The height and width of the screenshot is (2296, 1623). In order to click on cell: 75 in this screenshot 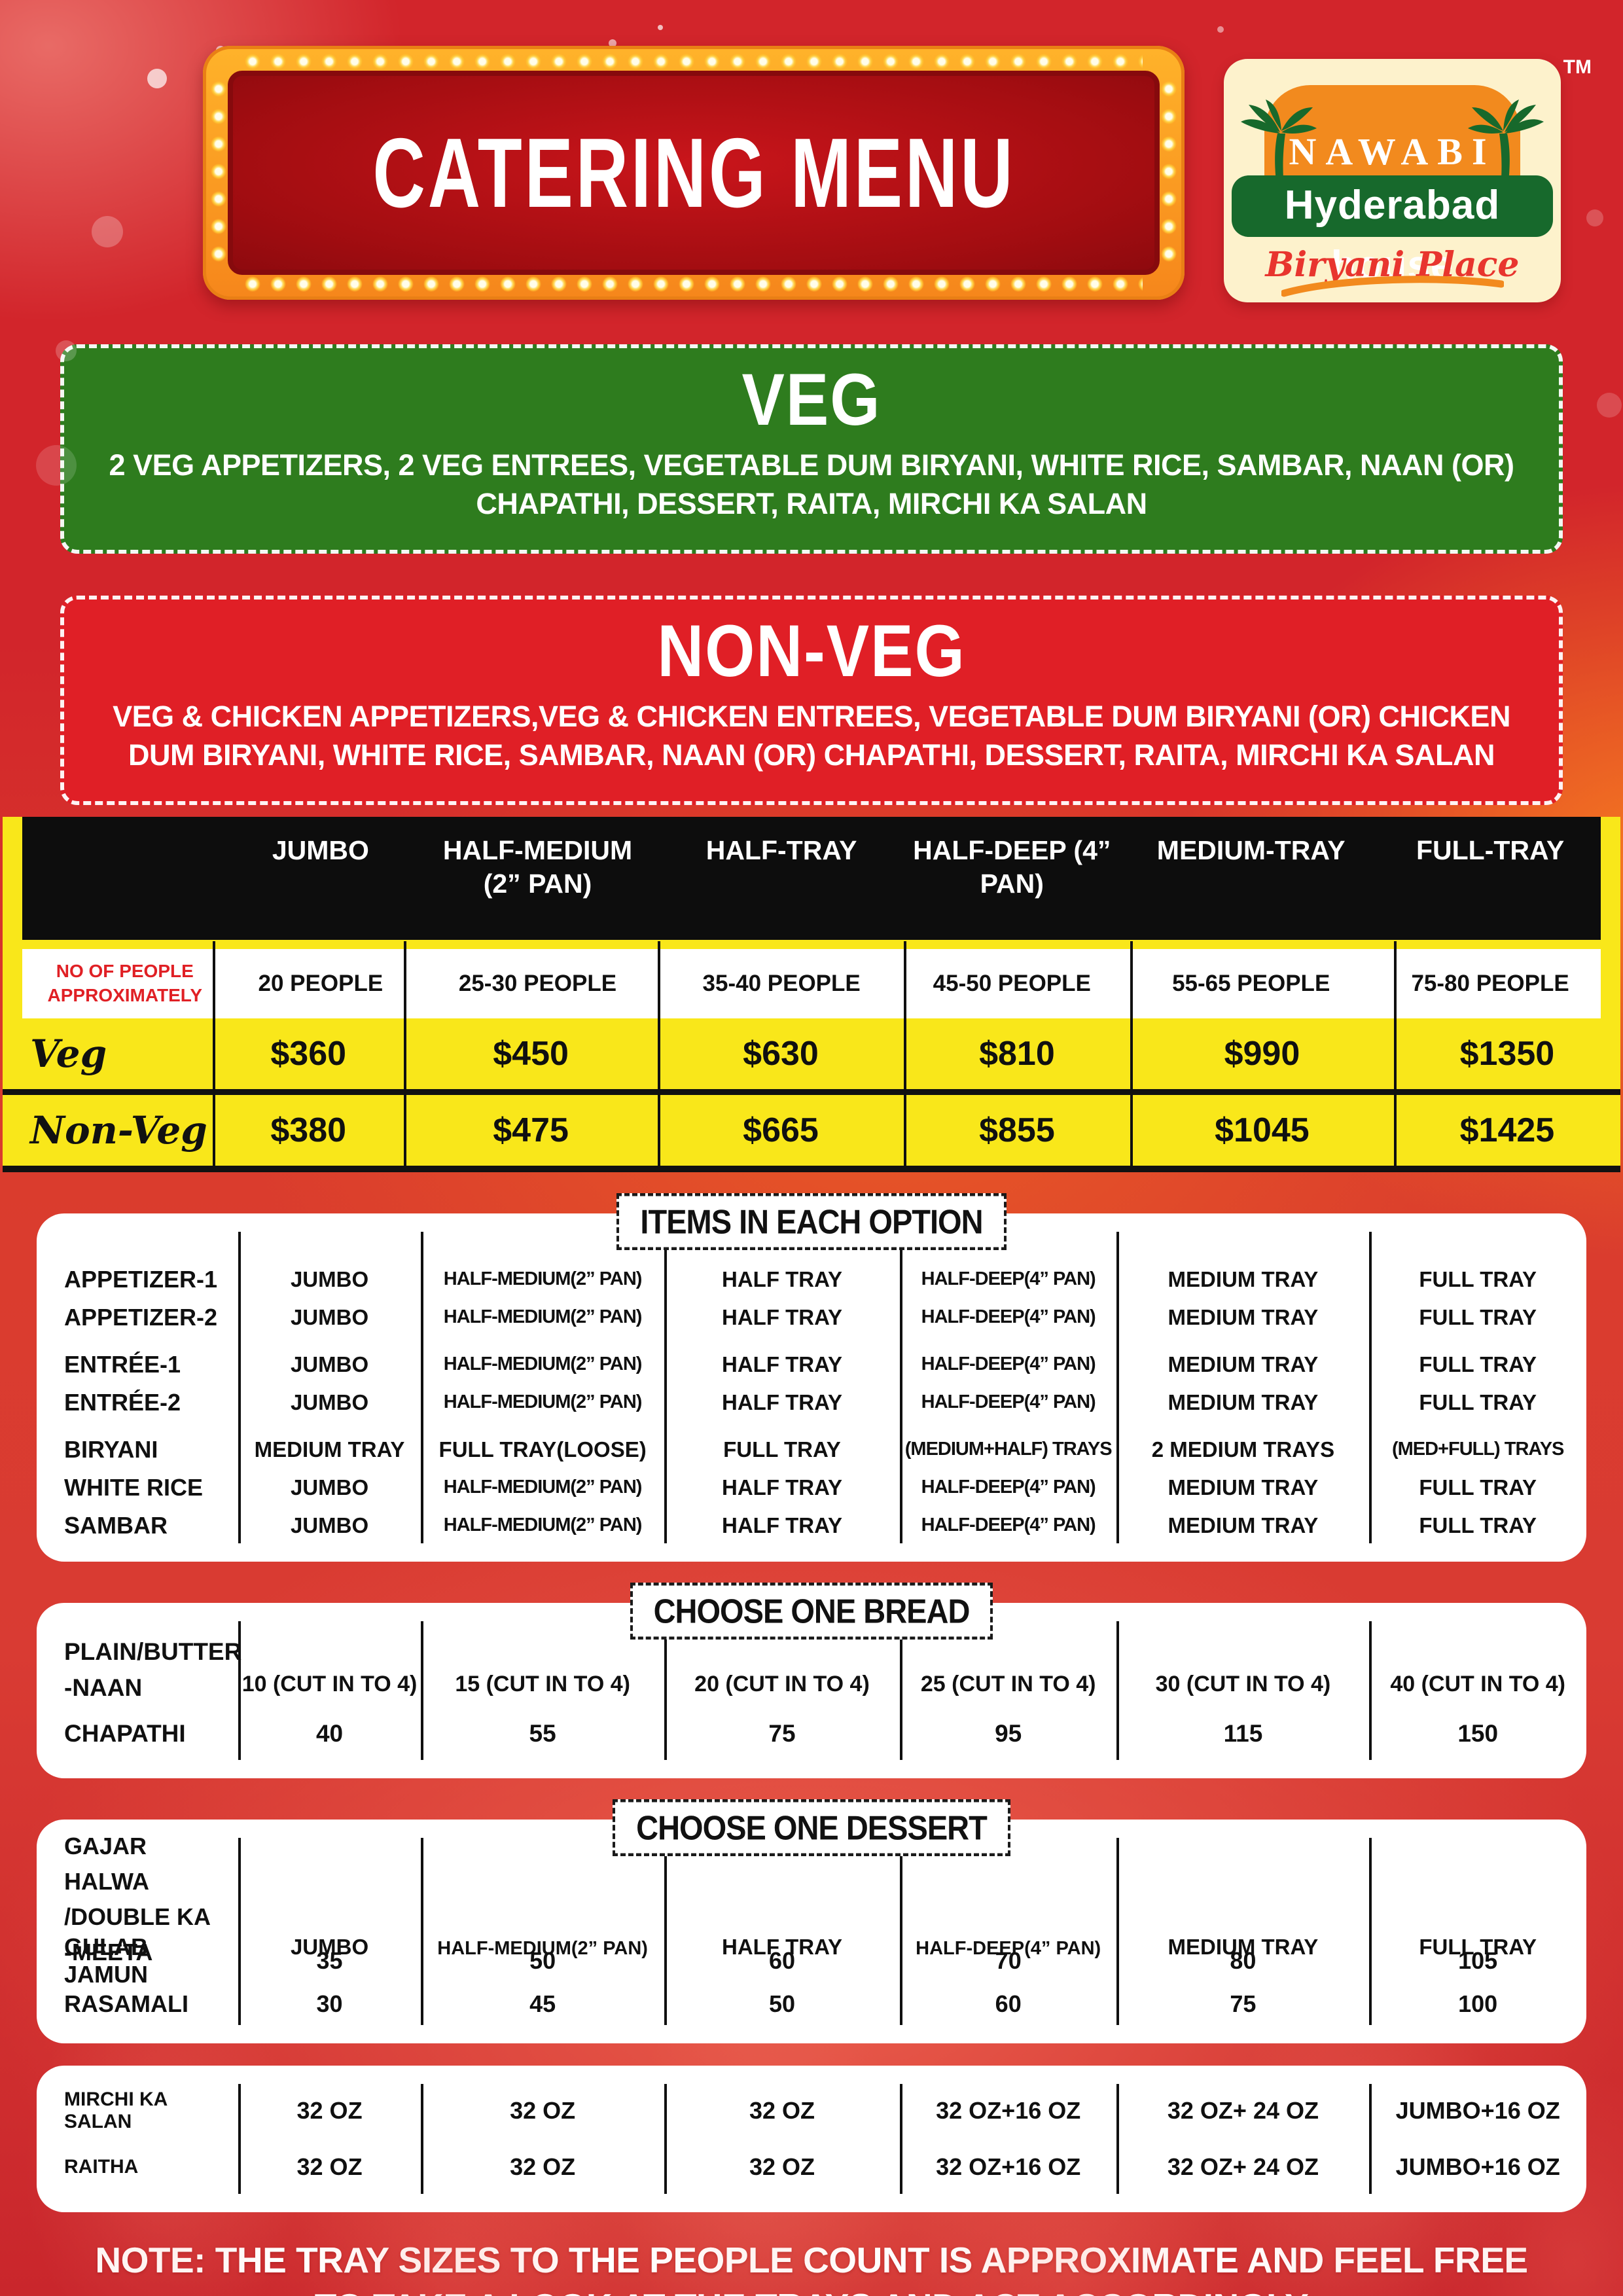, I will do `click(1244, 2003)`.